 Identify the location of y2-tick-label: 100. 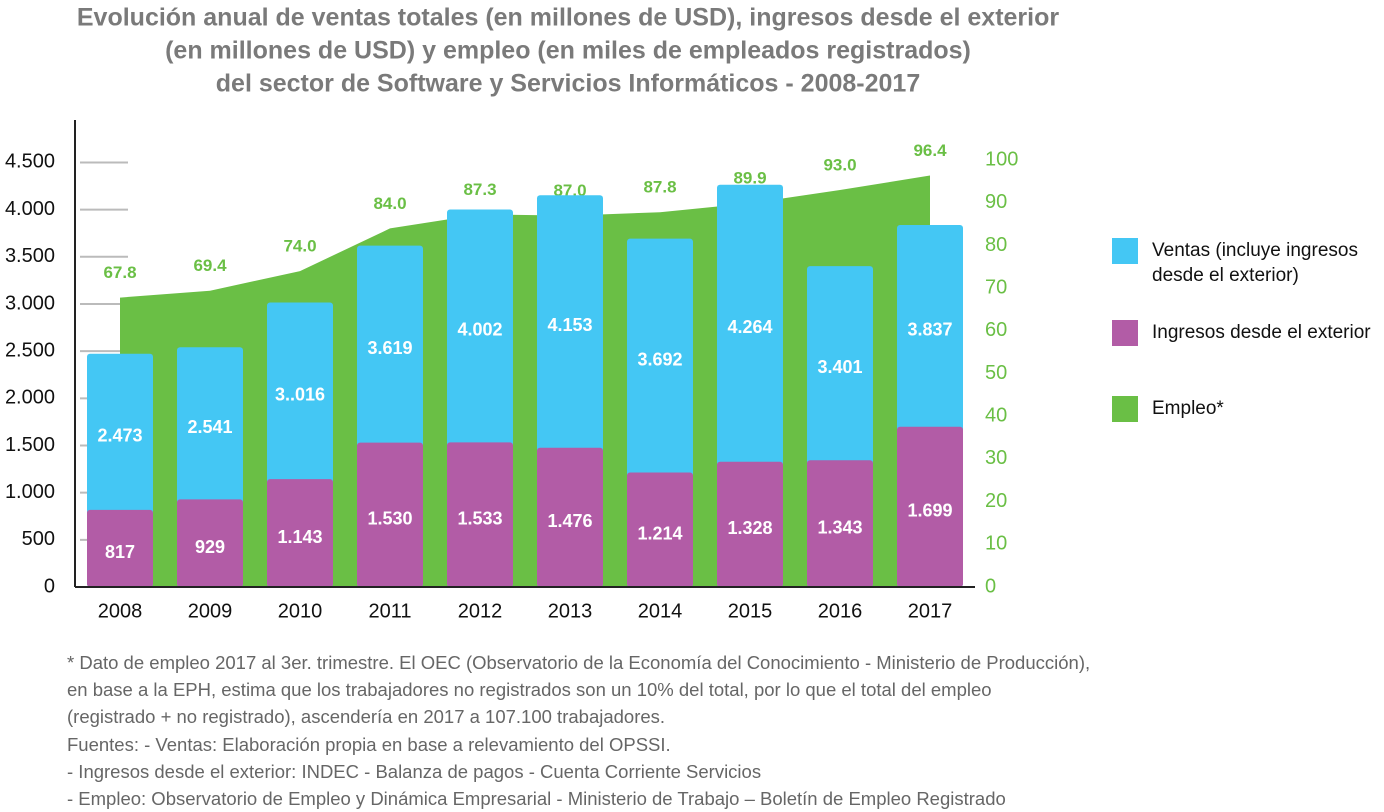
(1001, 159).